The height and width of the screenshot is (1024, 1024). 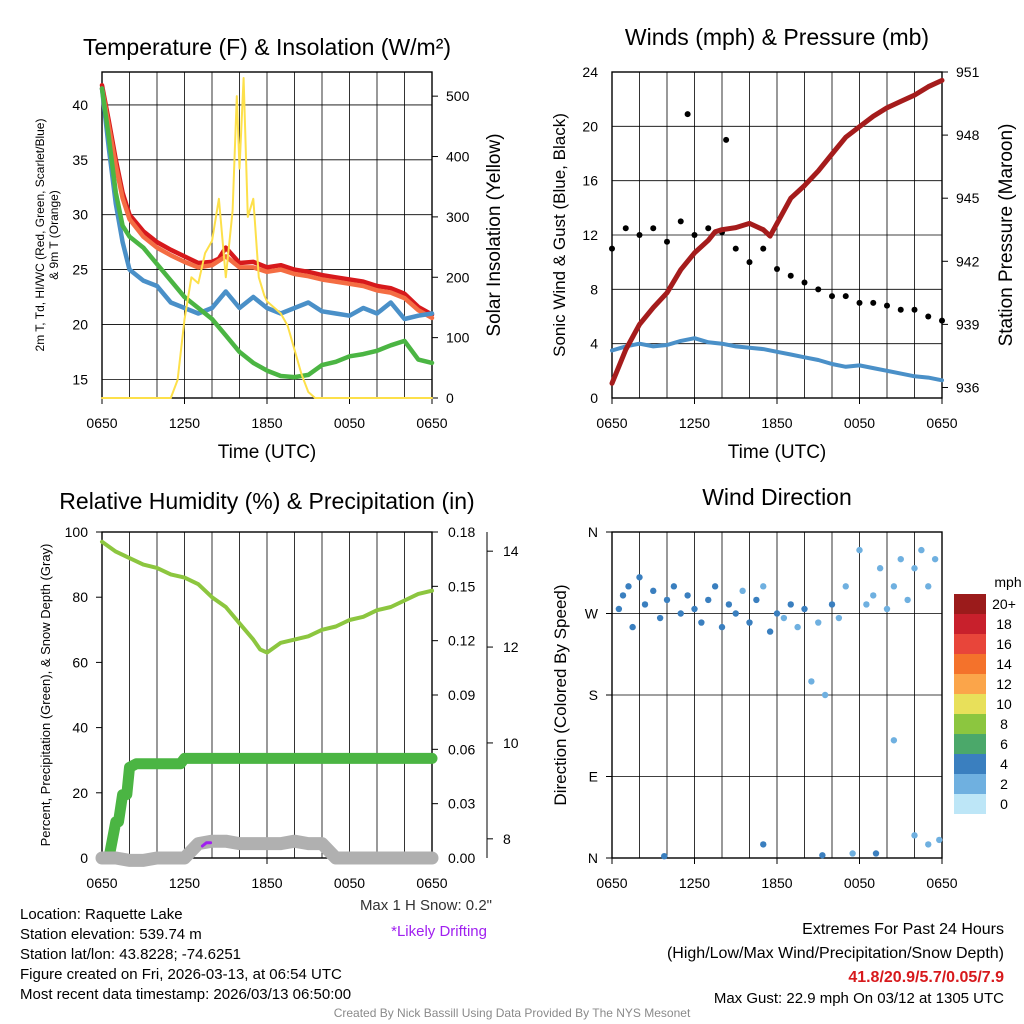 I want to click on y-tick-label: 35, so click(x=80, y=160).